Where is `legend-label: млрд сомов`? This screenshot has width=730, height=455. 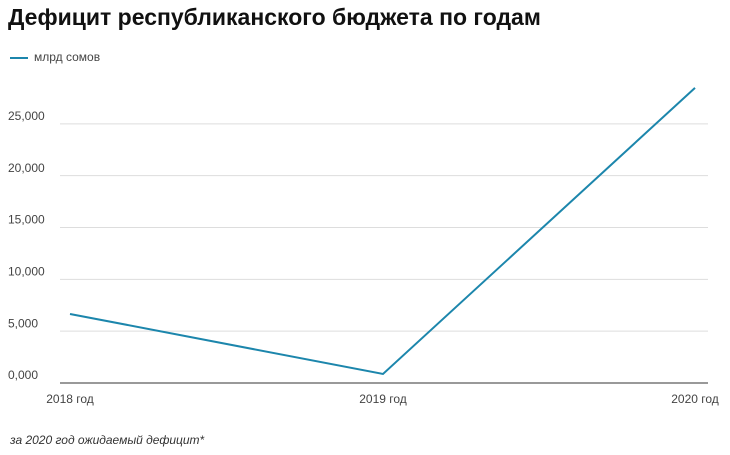 legend-label: млрд сомов is located at coordinates (67, 57).